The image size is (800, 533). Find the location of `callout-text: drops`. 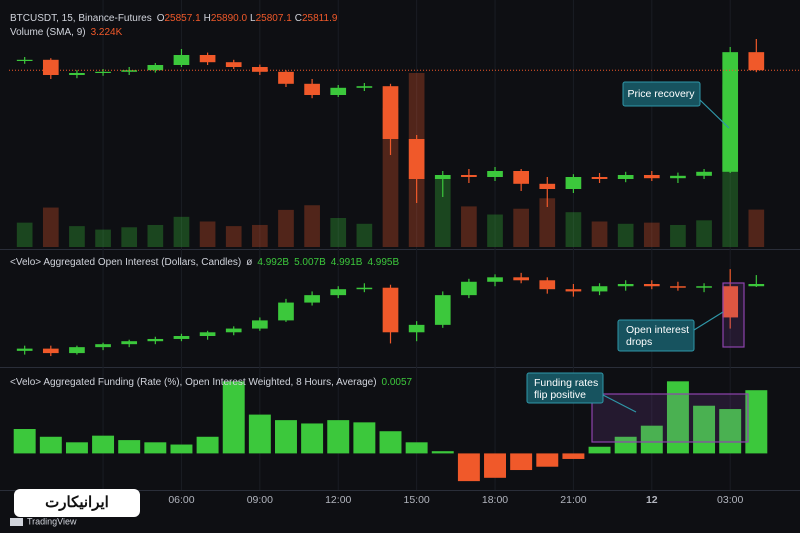

callout-text: drops is located at coordinates (639, 342).